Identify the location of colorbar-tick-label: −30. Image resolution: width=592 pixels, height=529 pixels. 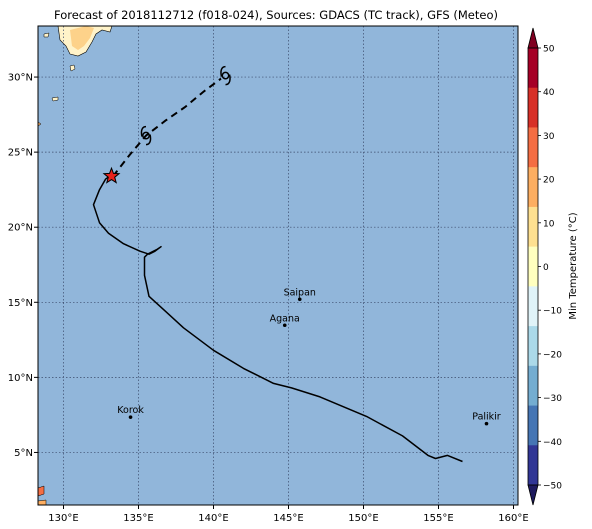
(552, 399).